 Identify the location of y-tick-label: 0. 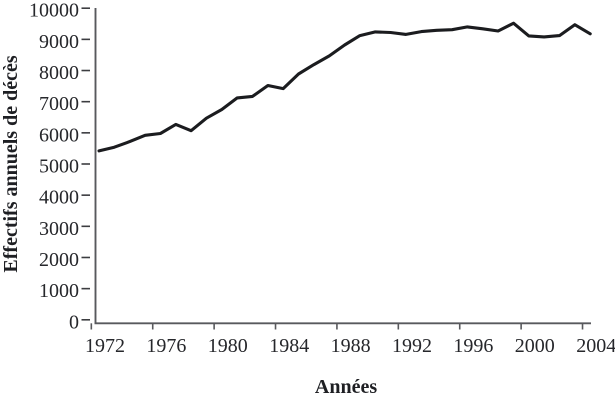
(74, 322).